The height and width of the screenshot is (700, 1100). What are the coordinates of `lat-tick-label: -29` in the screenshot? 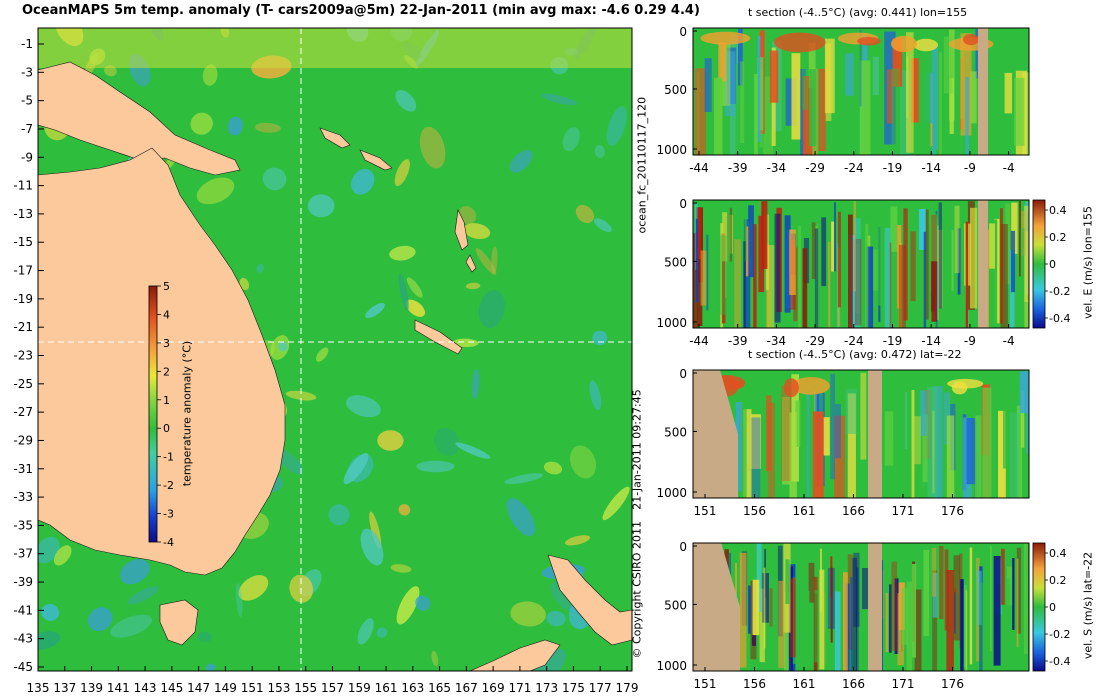 It's located at (23, 440).